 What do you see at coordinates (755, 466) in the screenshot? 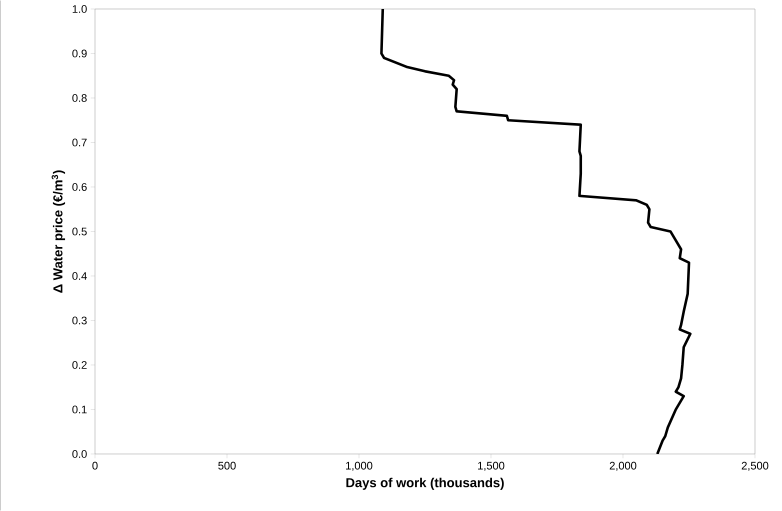
I see `x-tick-label: 2,500` at bounding box center [755, 466].